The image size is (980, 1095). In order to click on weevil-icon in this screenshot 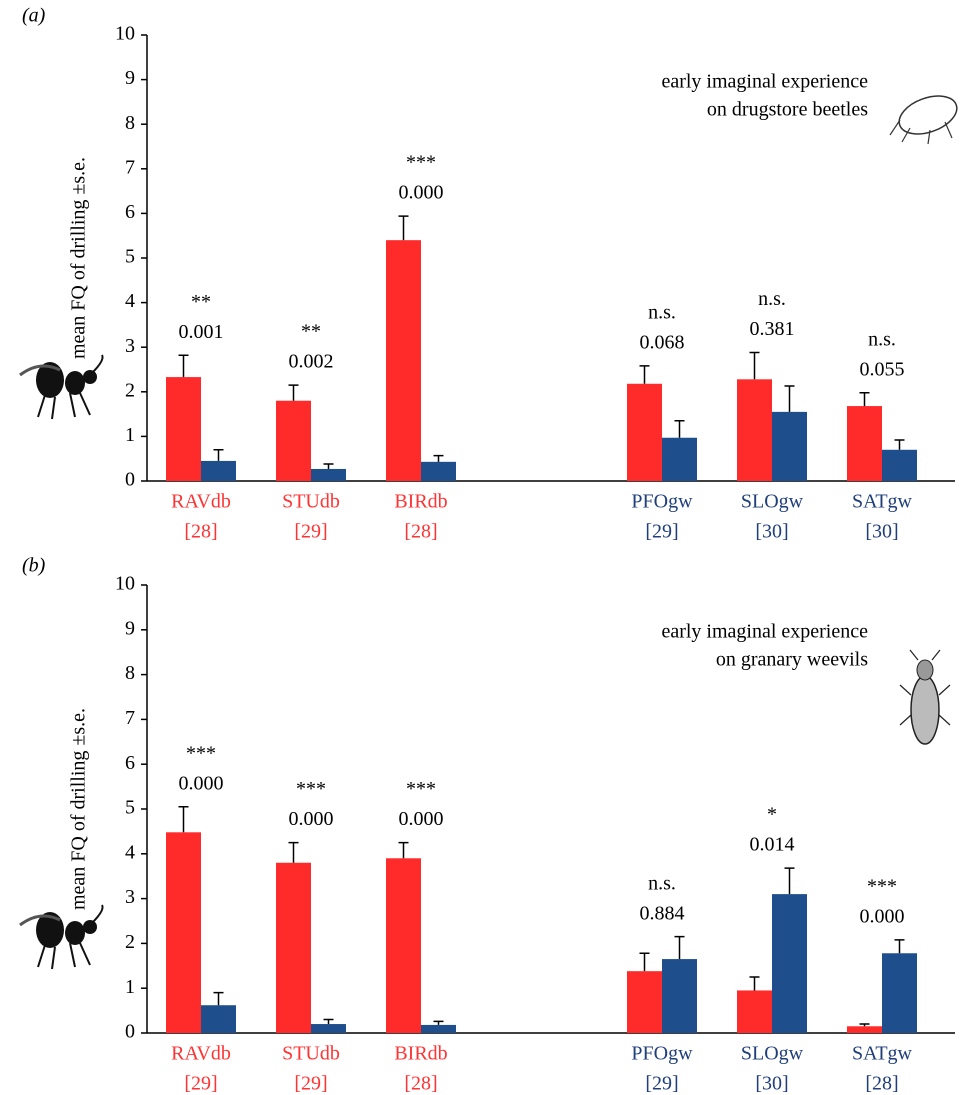, I will do `click(925, 697)`.